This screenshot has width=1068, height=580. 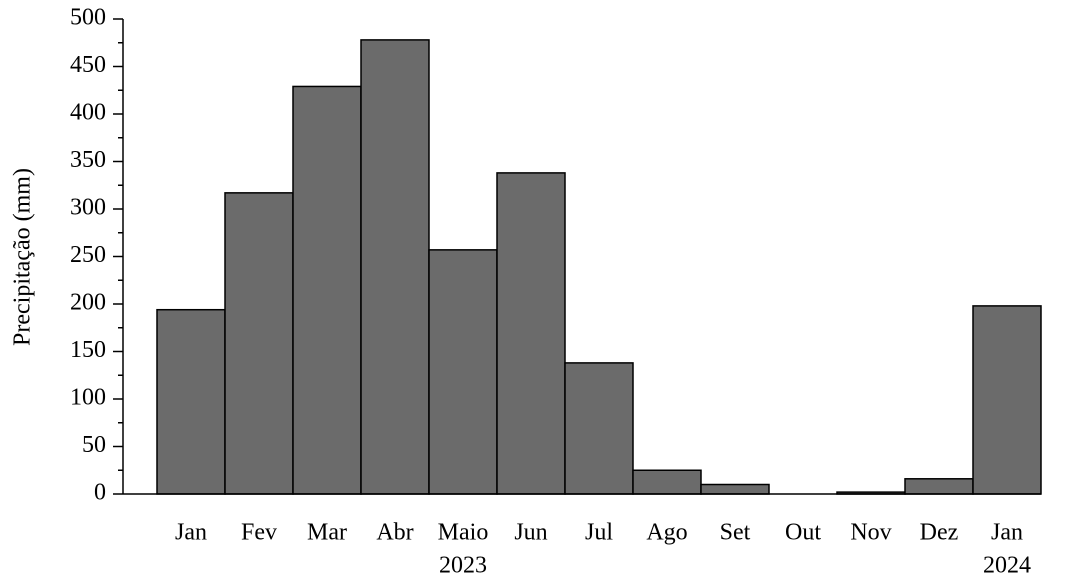 I want to click on x-tick-label: Jun, so click(x=530, y=533).